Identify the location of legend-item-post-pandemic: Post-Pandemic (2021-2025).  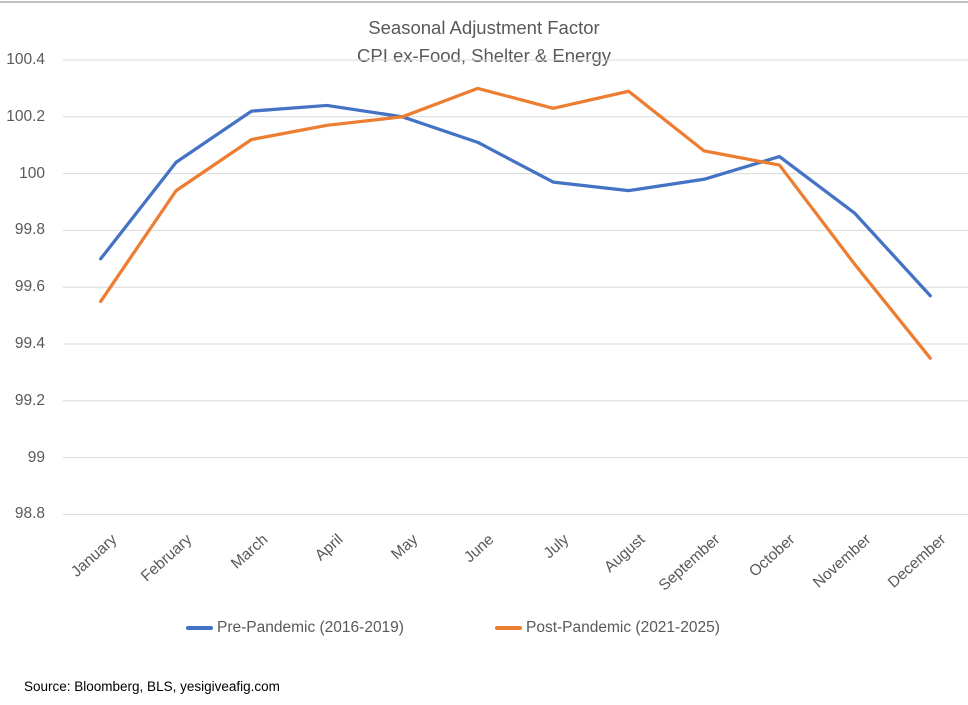
(607, 628).